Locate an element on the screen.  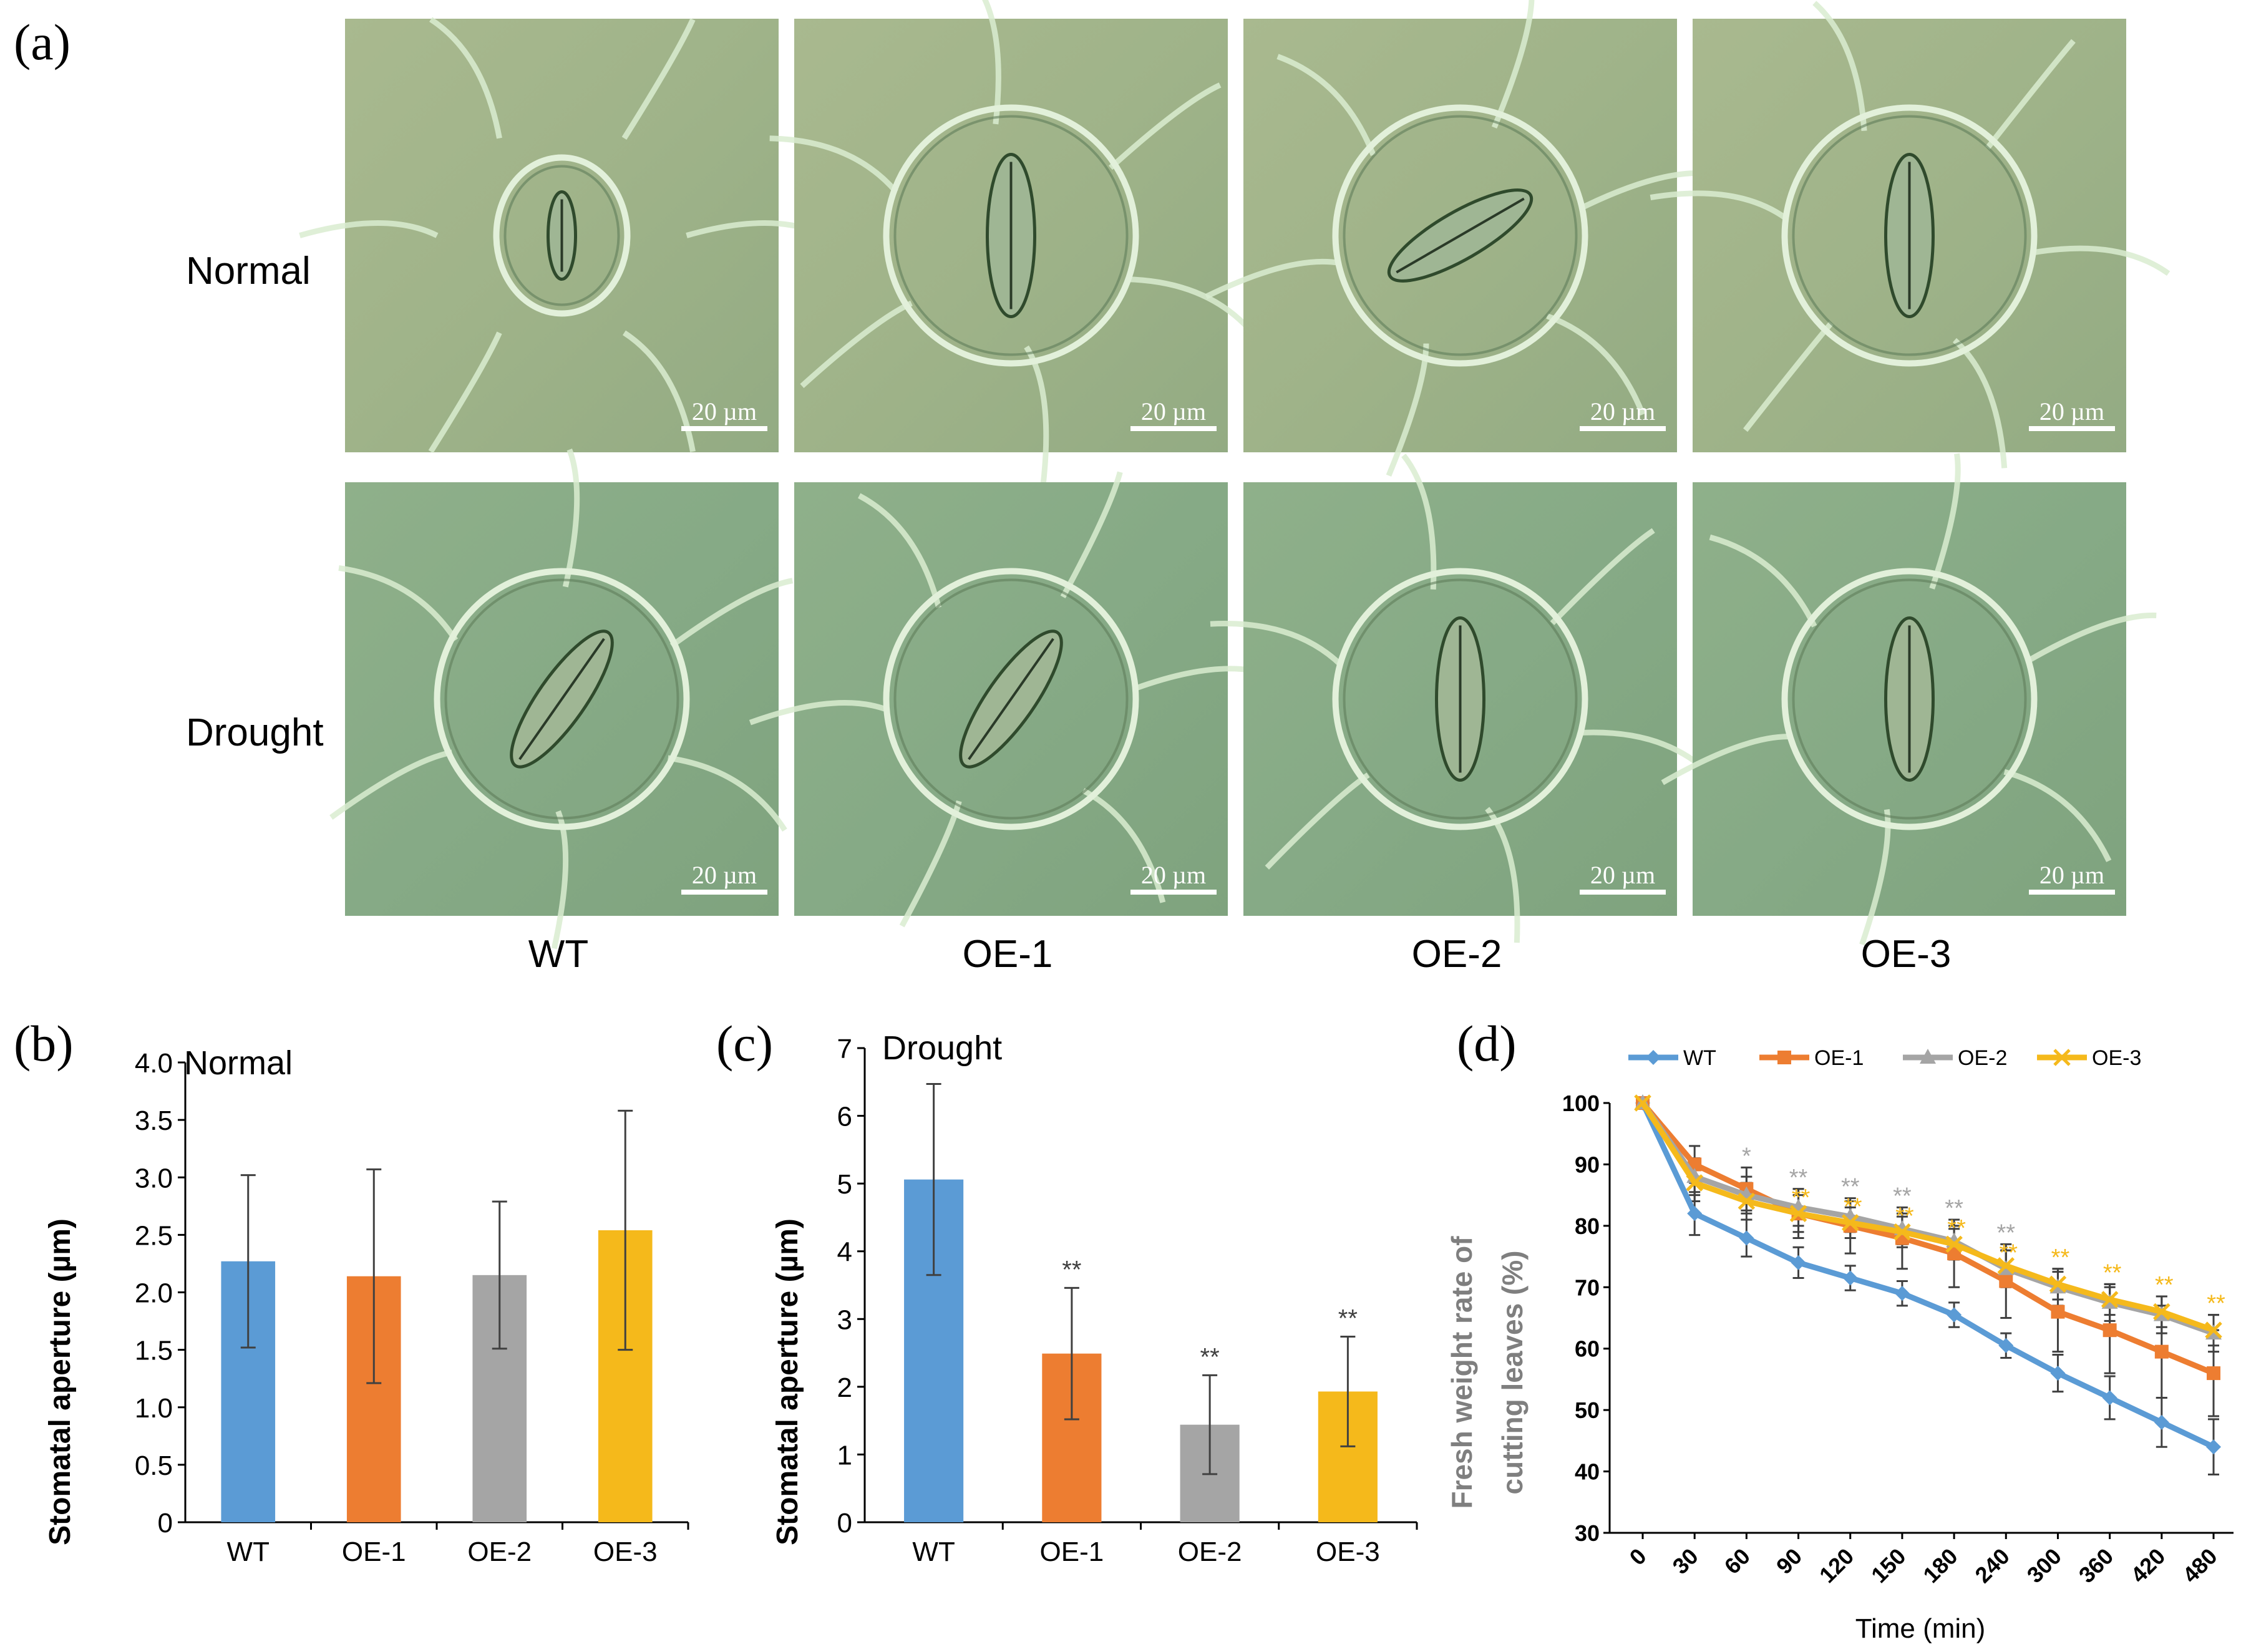
y-tick-label: 90 is located at coordinates (1587, 1164).